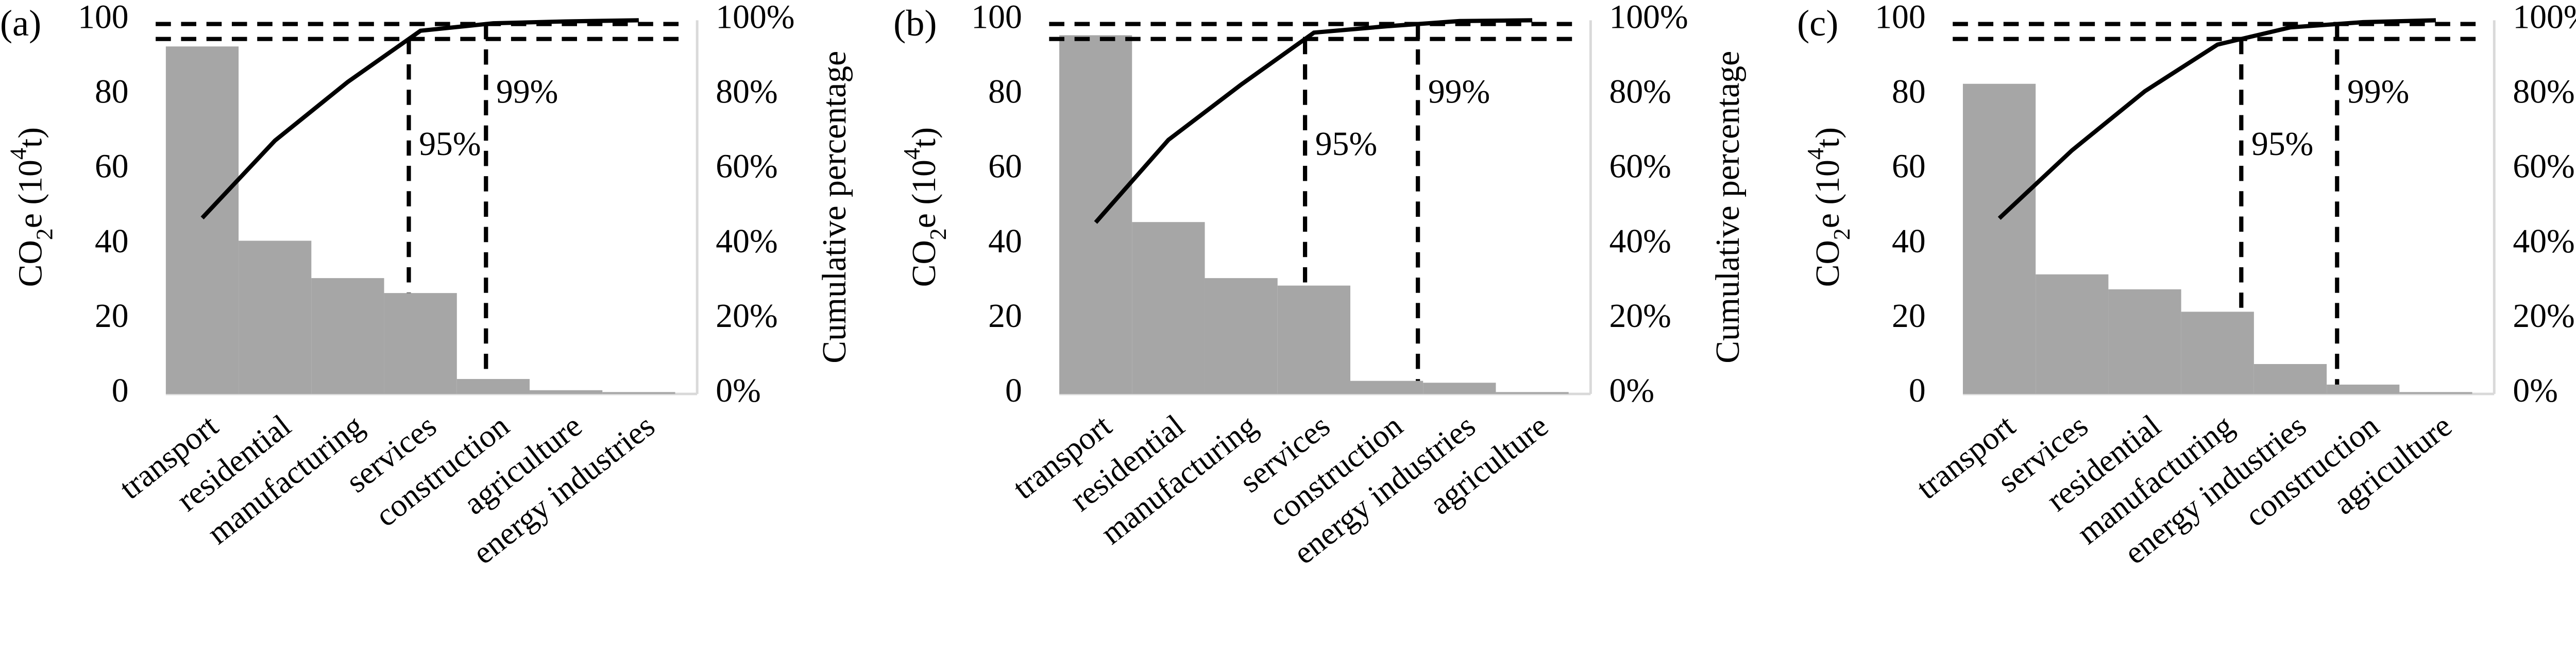 This screenshot has width=2576, height=656. I want to click on panel-label: (c), so click(1817, 24).